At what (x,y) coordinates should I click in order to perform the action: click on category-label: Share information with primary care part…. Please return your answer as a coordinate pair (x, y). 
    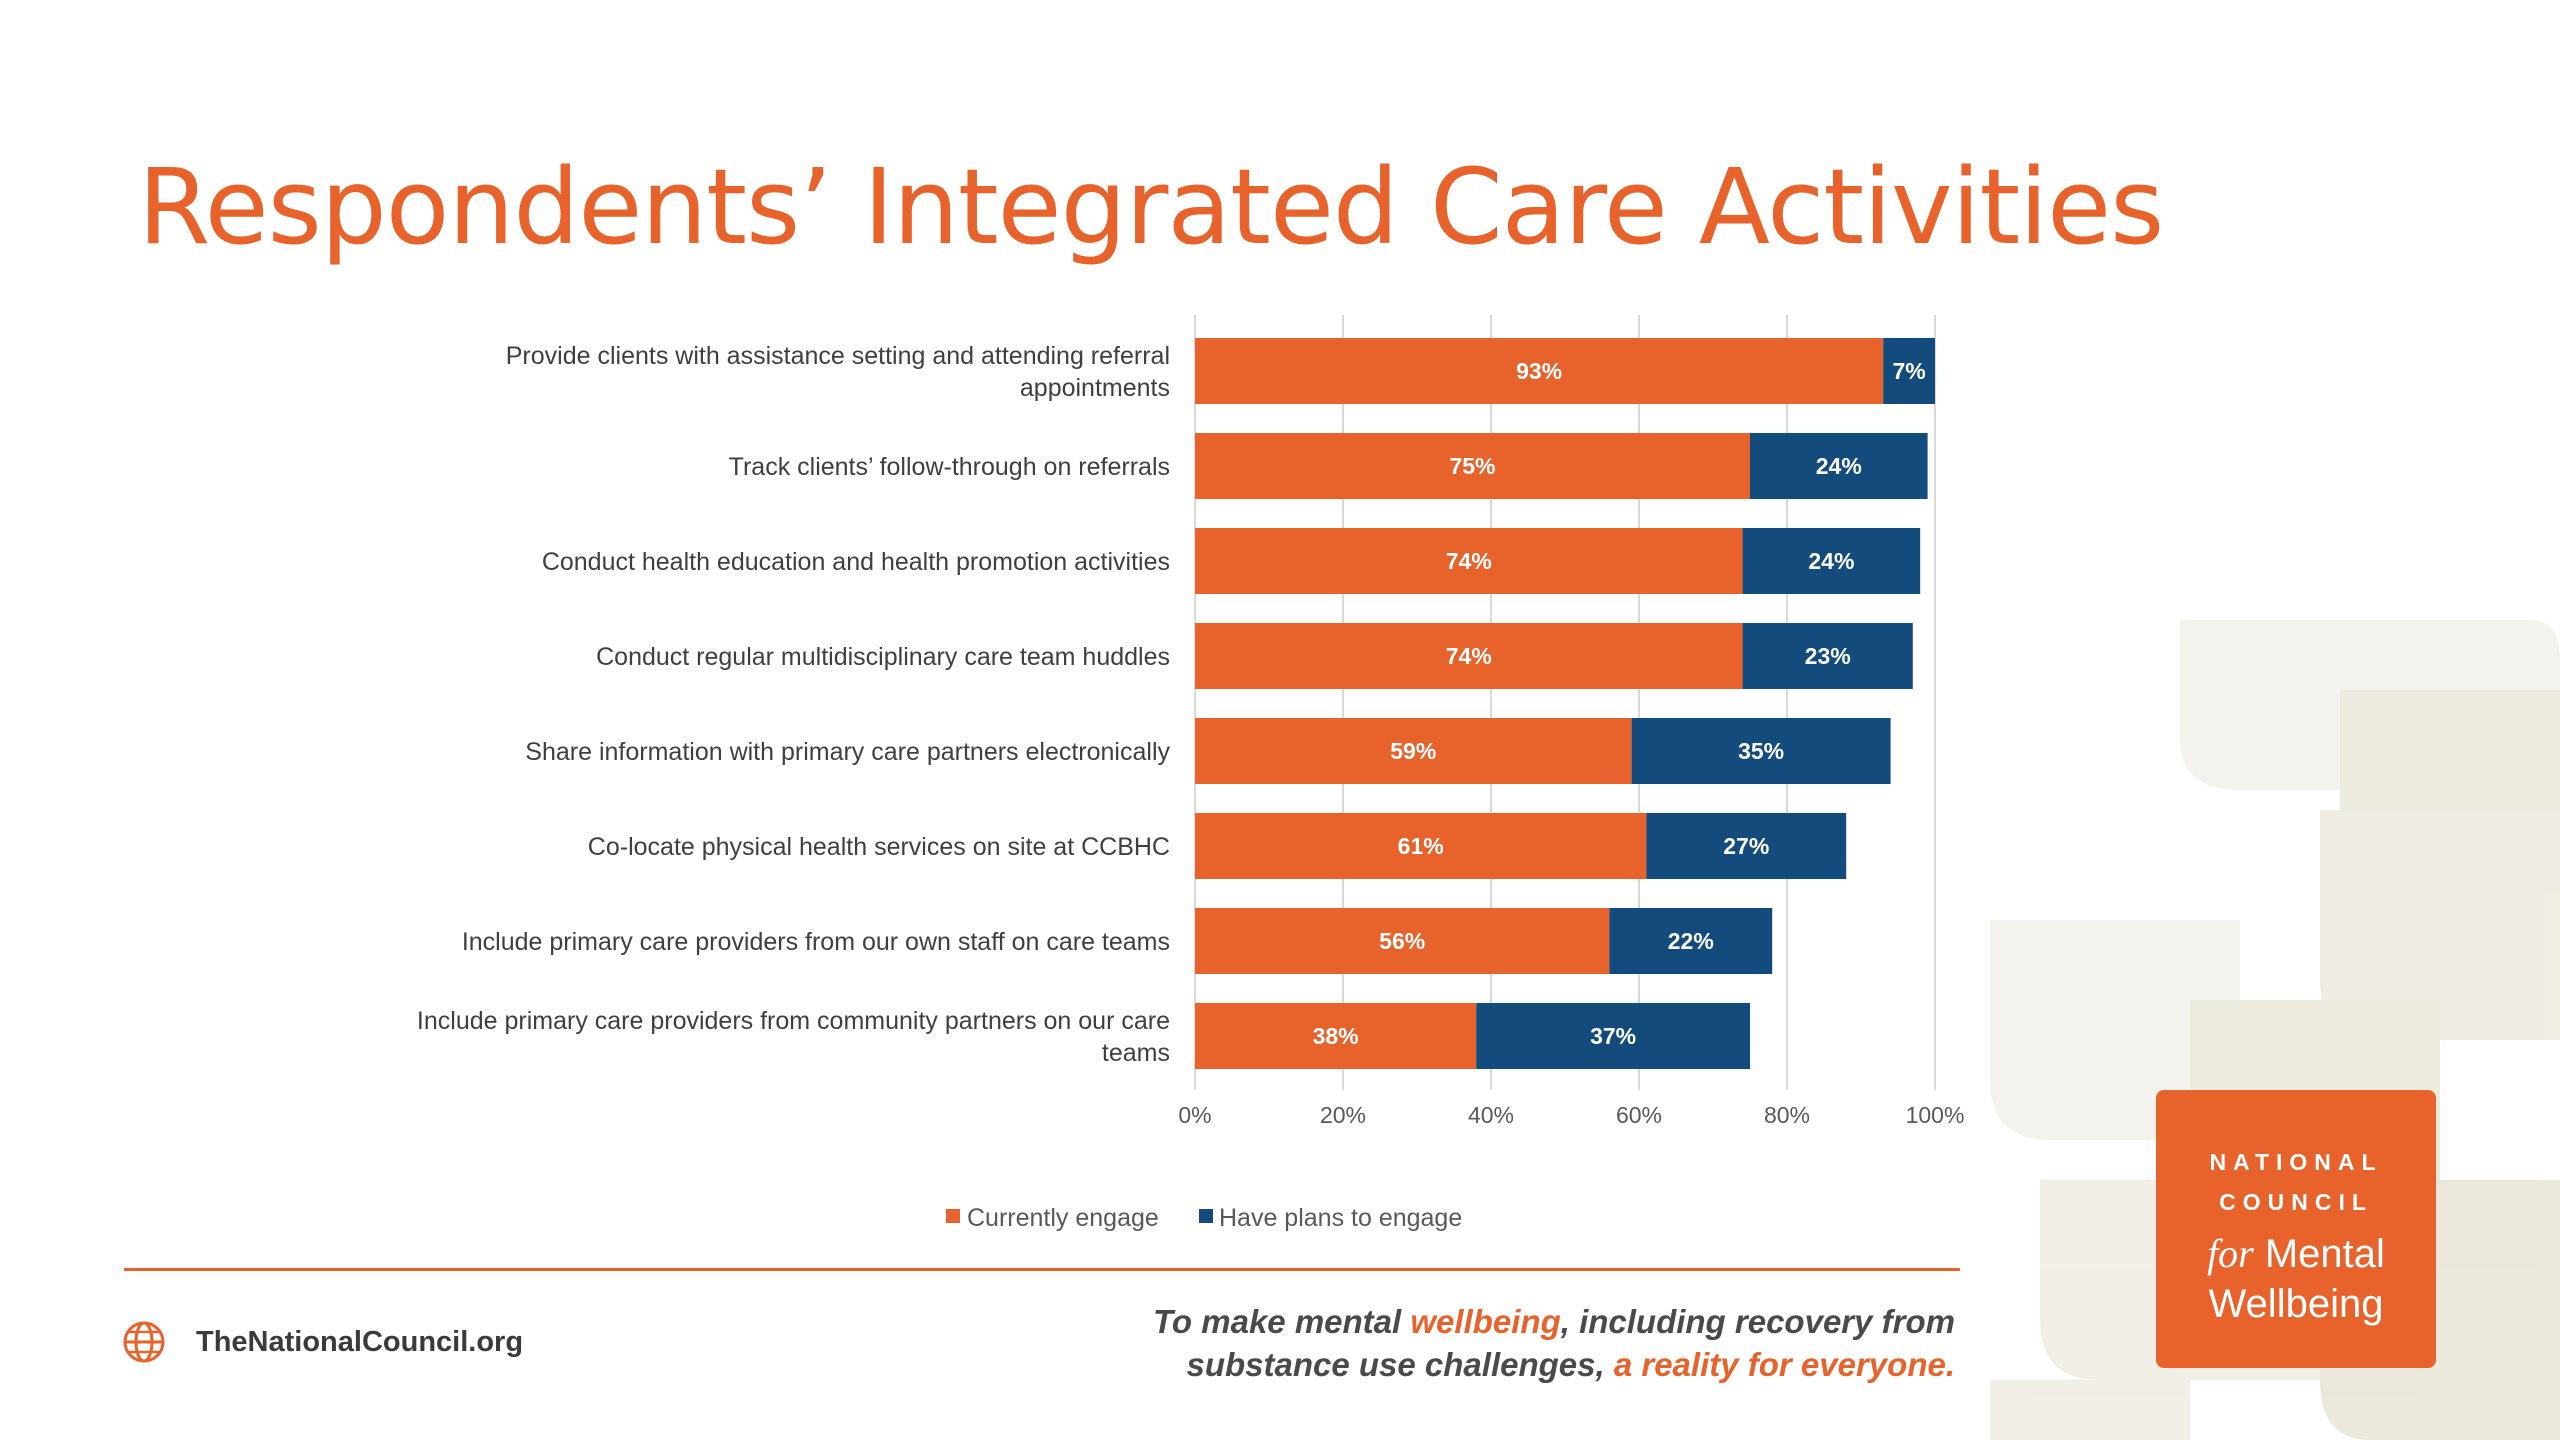
    Looking at the image, I should click on (847, 752).